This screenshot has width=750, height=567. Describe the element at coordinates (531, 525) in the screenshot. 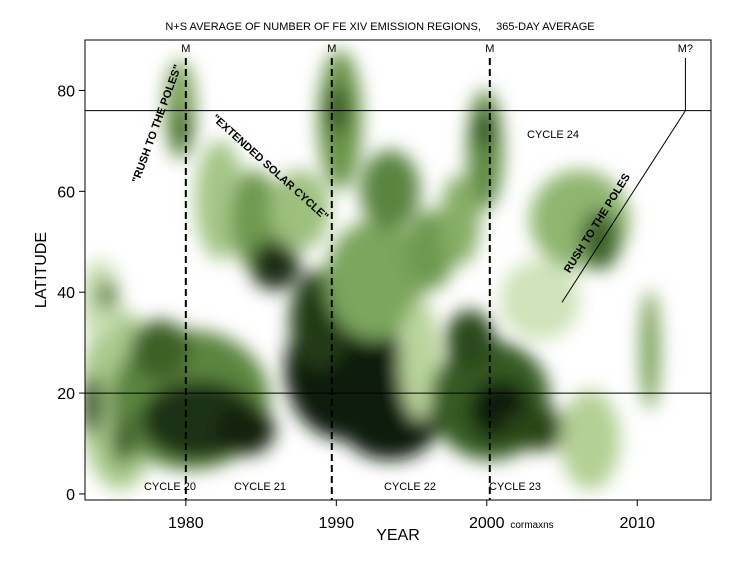

I see `footnote: cormaxns` at that location.